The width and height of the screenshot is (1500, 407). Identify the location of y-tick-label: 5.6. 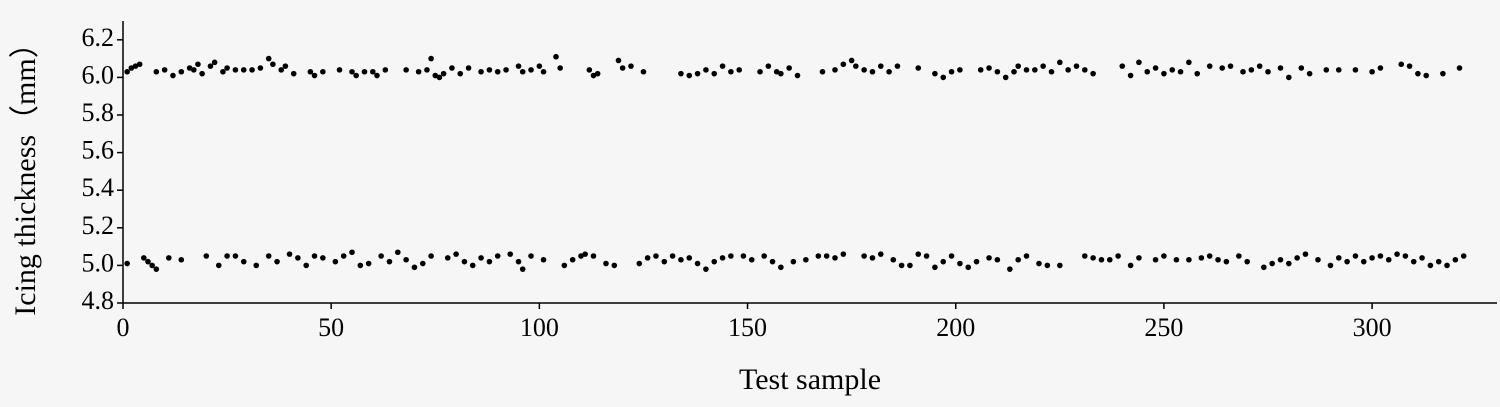
(98, 150).